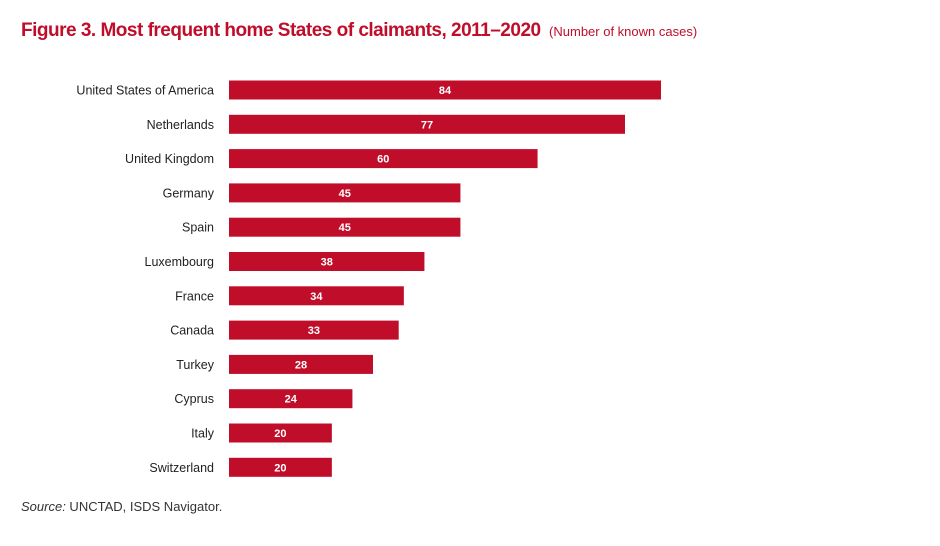 The height and width of the screenshot is (546, 940). What do you see at coordinates (180, 125) in the screenshot?
I see `category-label-netherlands: Netherlands` at bounding box center [180, 125].